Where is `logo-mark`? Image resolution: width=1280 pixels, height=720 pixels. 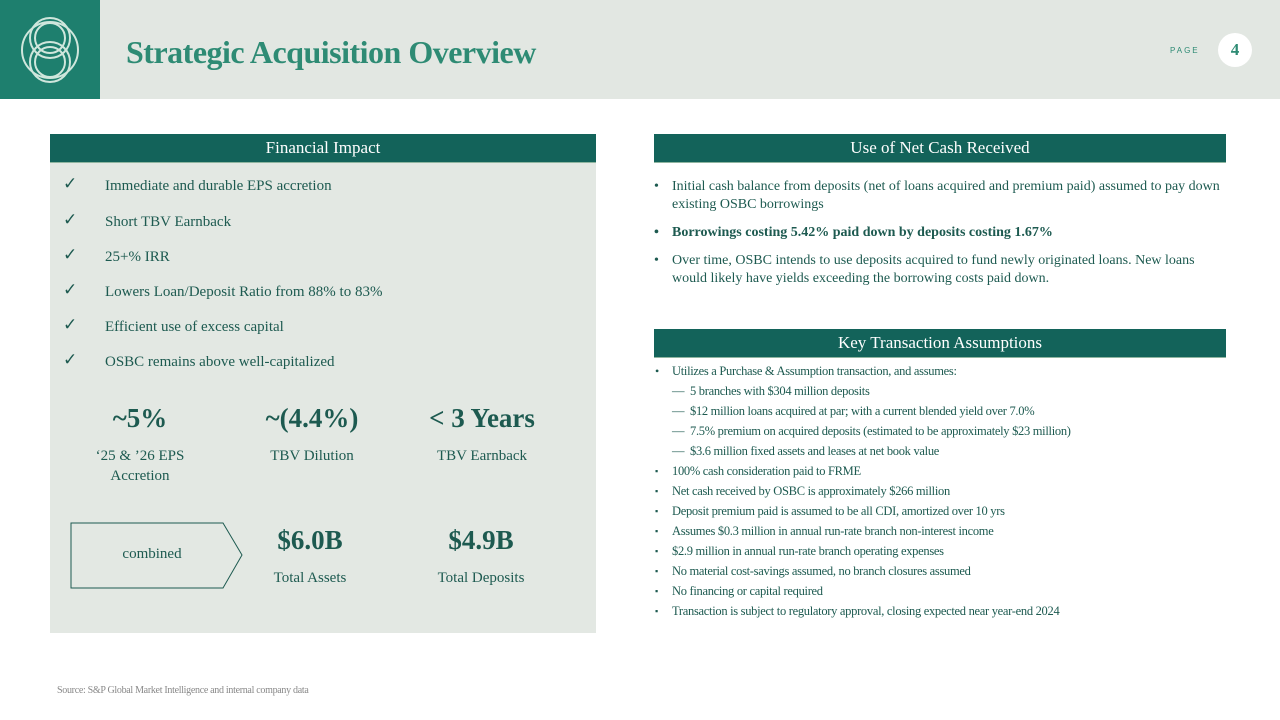
logo-mark is located at coordinates (50, 50).